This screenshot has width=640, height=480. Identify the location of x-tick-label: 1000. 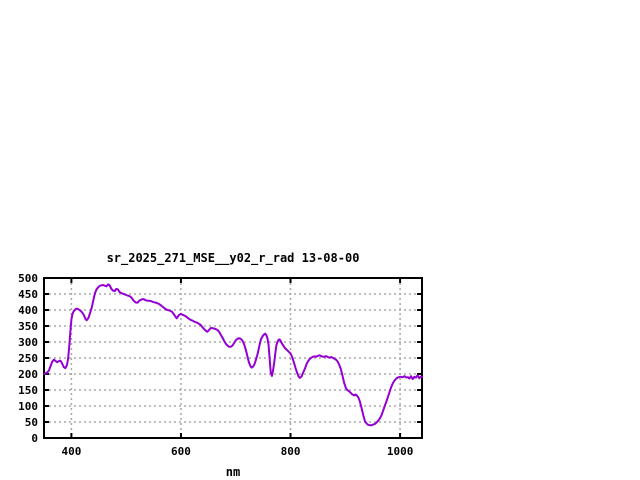
(400, 451).